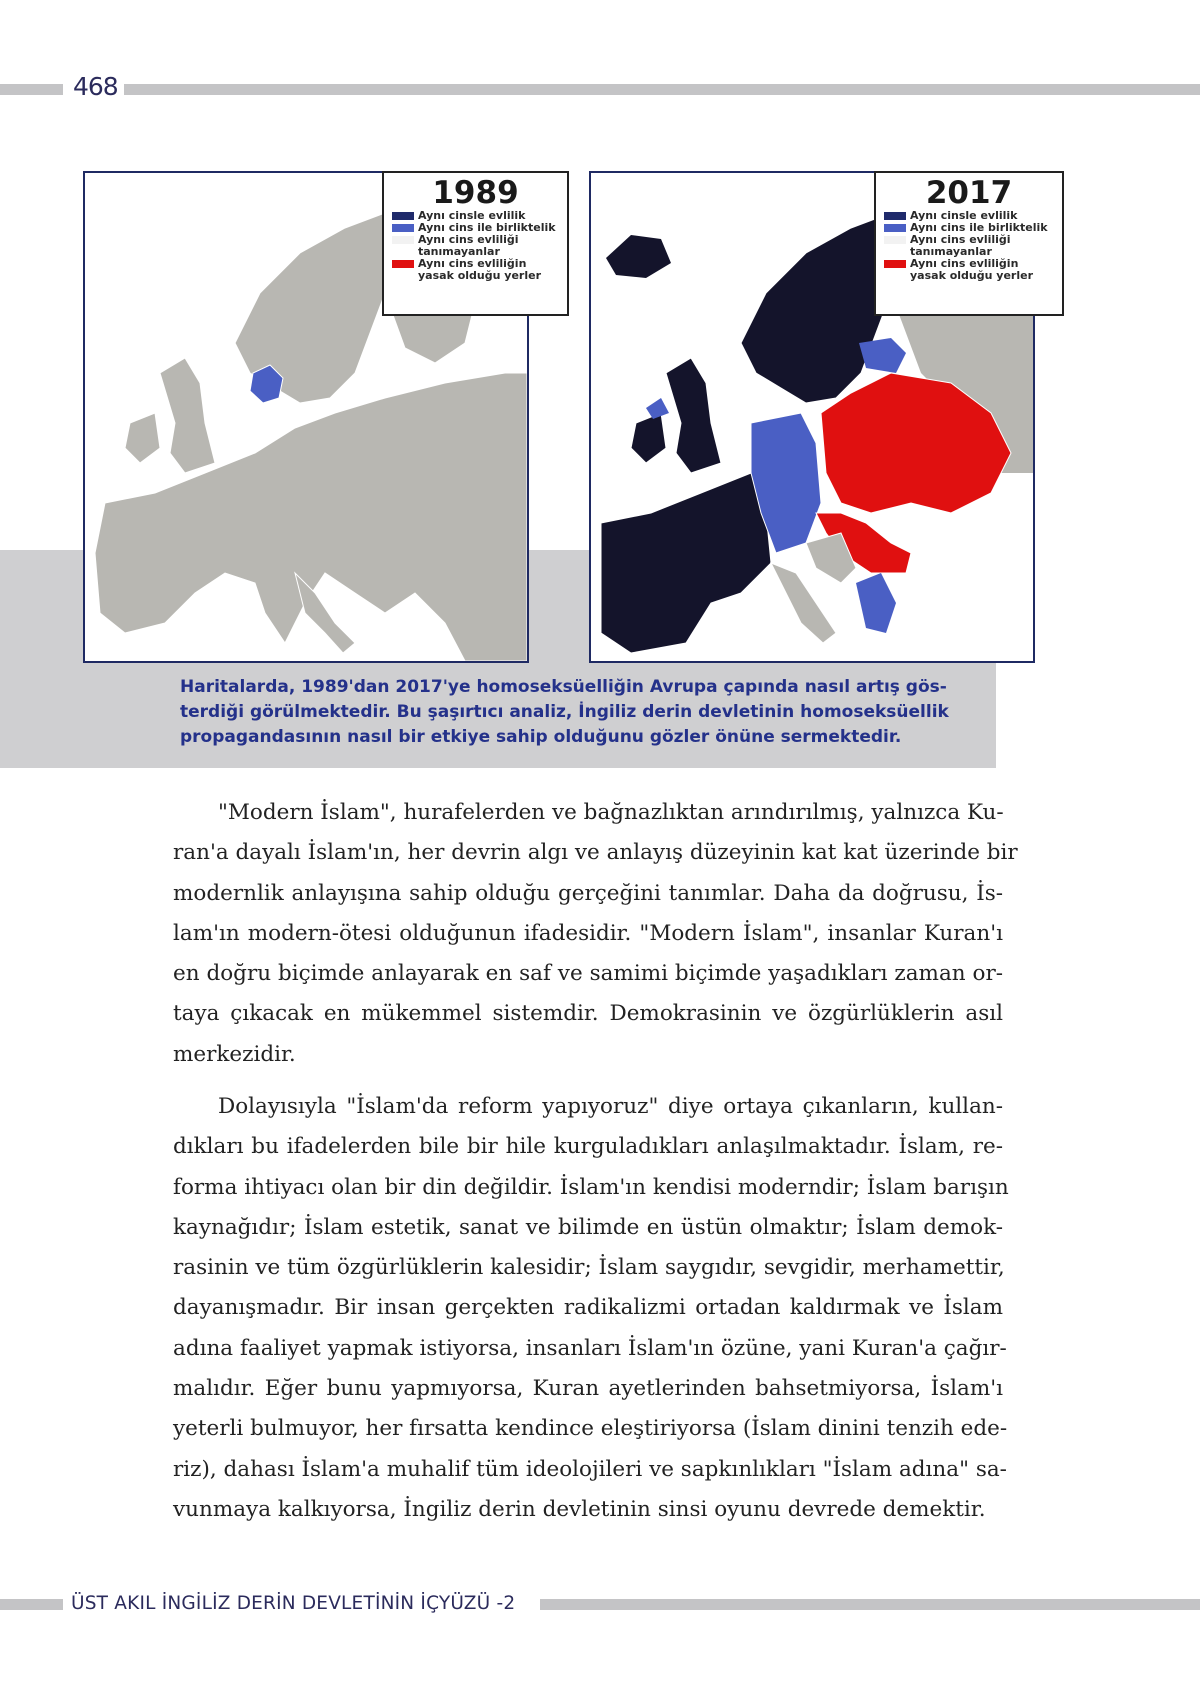 Image resolution: width=1200 pixels, height=1697 pixels. I want to click on legend-year: 1989, so click(475, 193).